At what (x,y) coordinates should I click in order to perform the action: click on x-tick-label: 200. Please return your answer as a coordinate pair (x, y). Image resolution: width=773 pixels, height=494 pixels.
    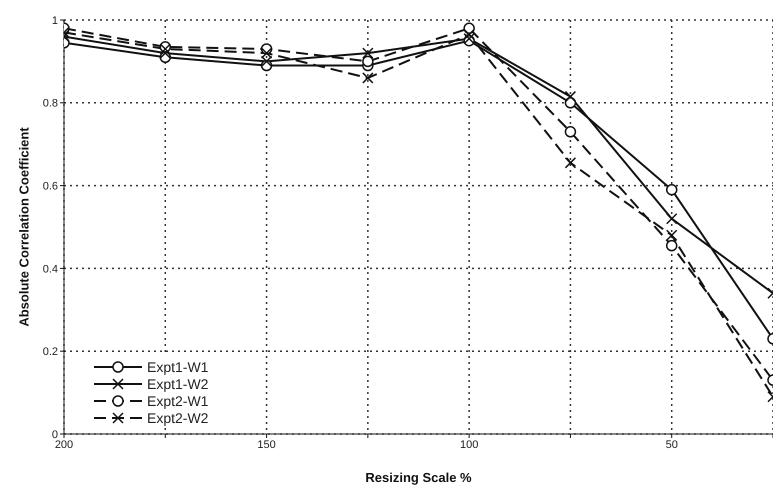
    Looking at the image, I should click on (64, 444).